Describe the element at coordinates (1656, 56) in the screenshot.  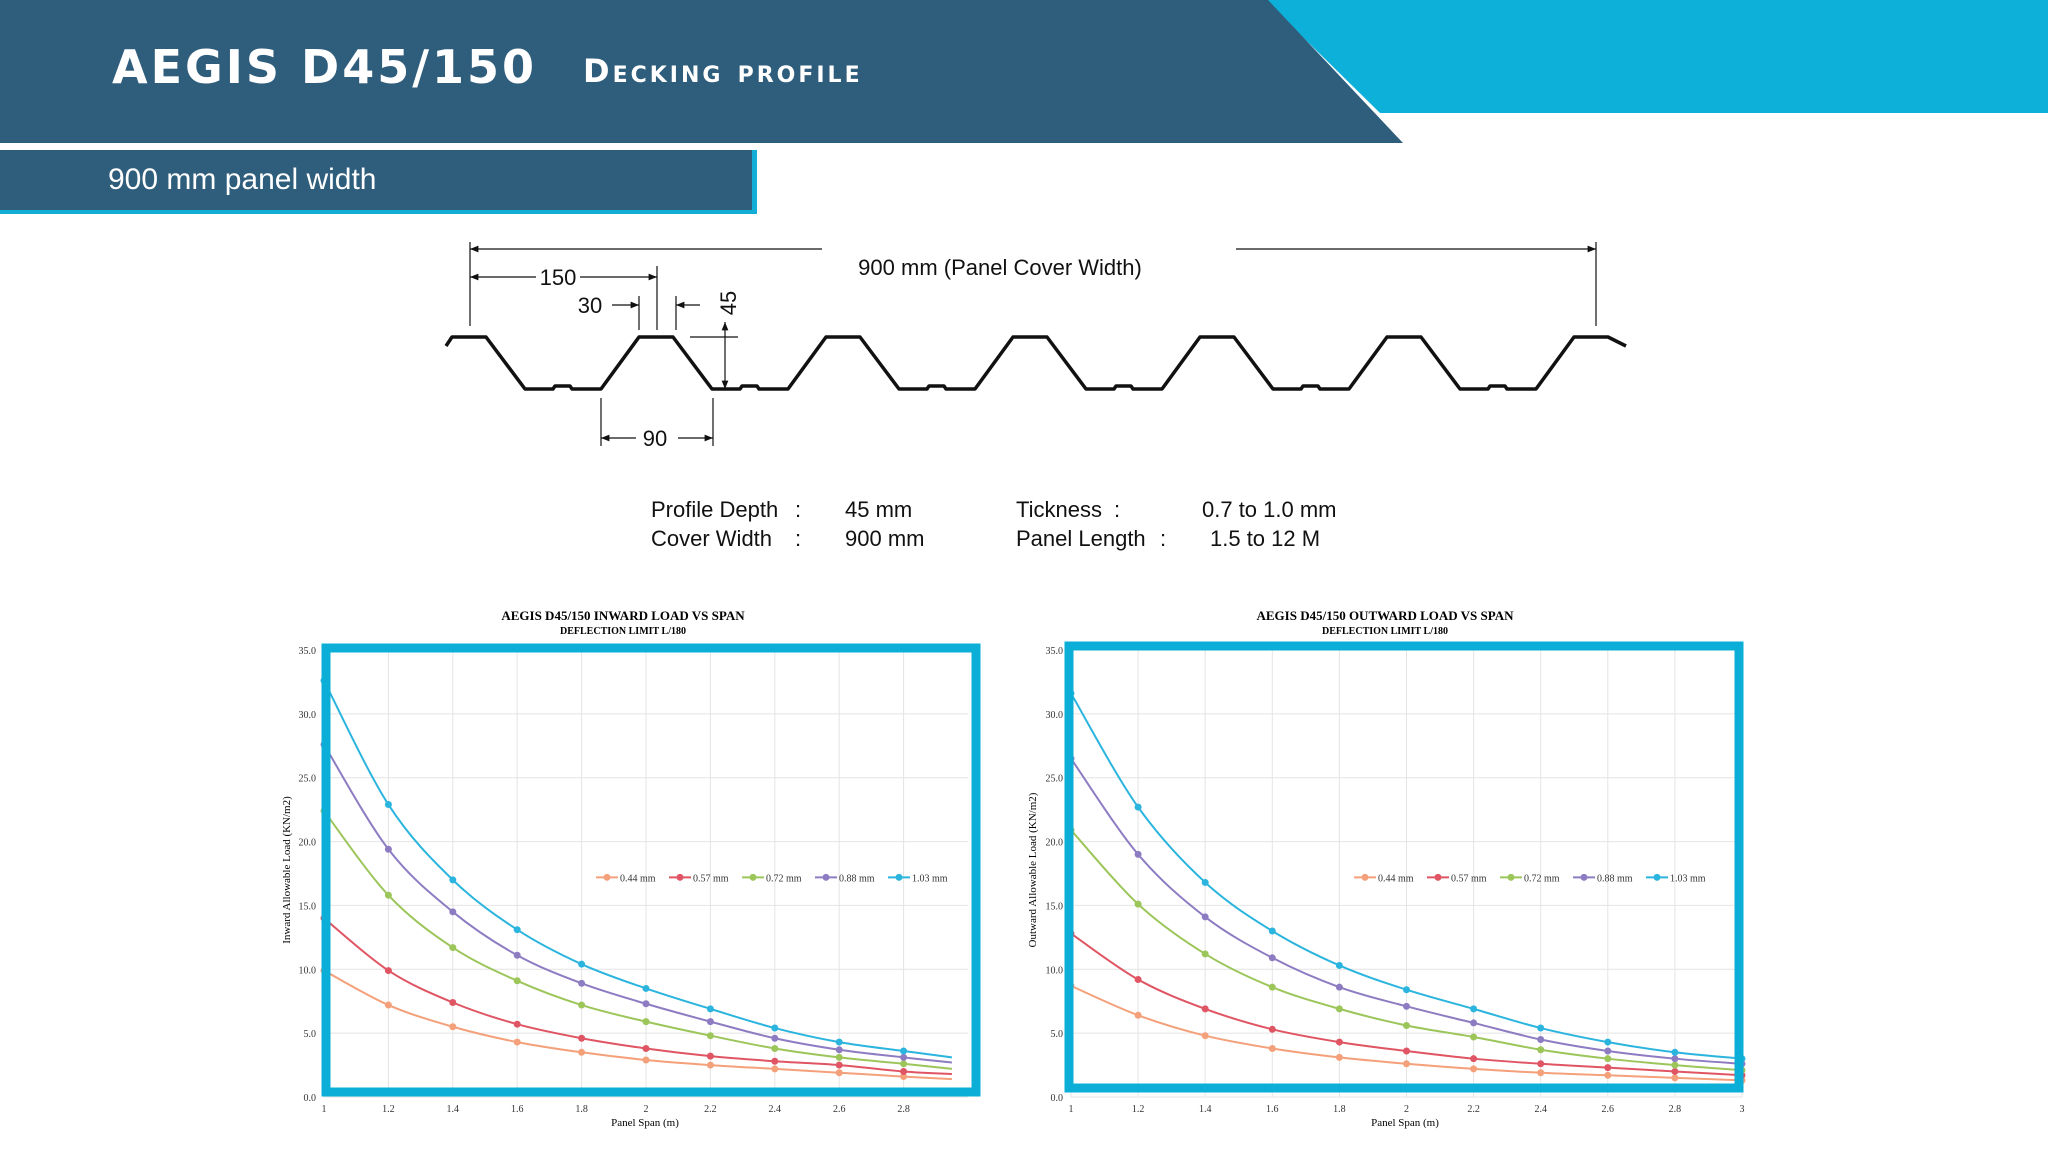
I see `header-accent` at that location.